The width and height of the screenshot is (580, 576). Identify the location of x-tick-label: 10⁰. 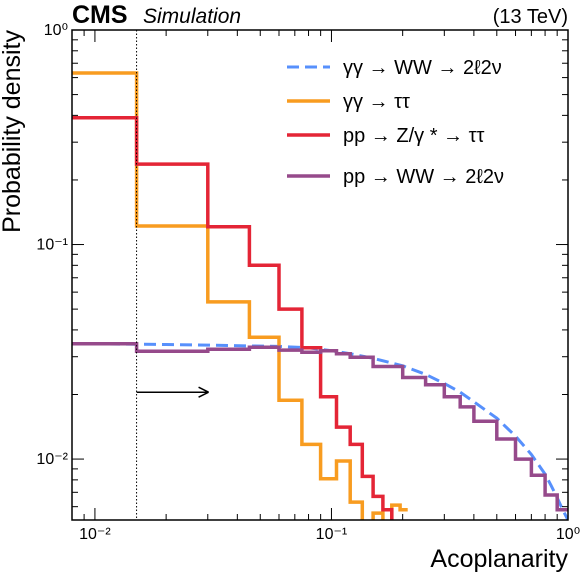
(568, 534).